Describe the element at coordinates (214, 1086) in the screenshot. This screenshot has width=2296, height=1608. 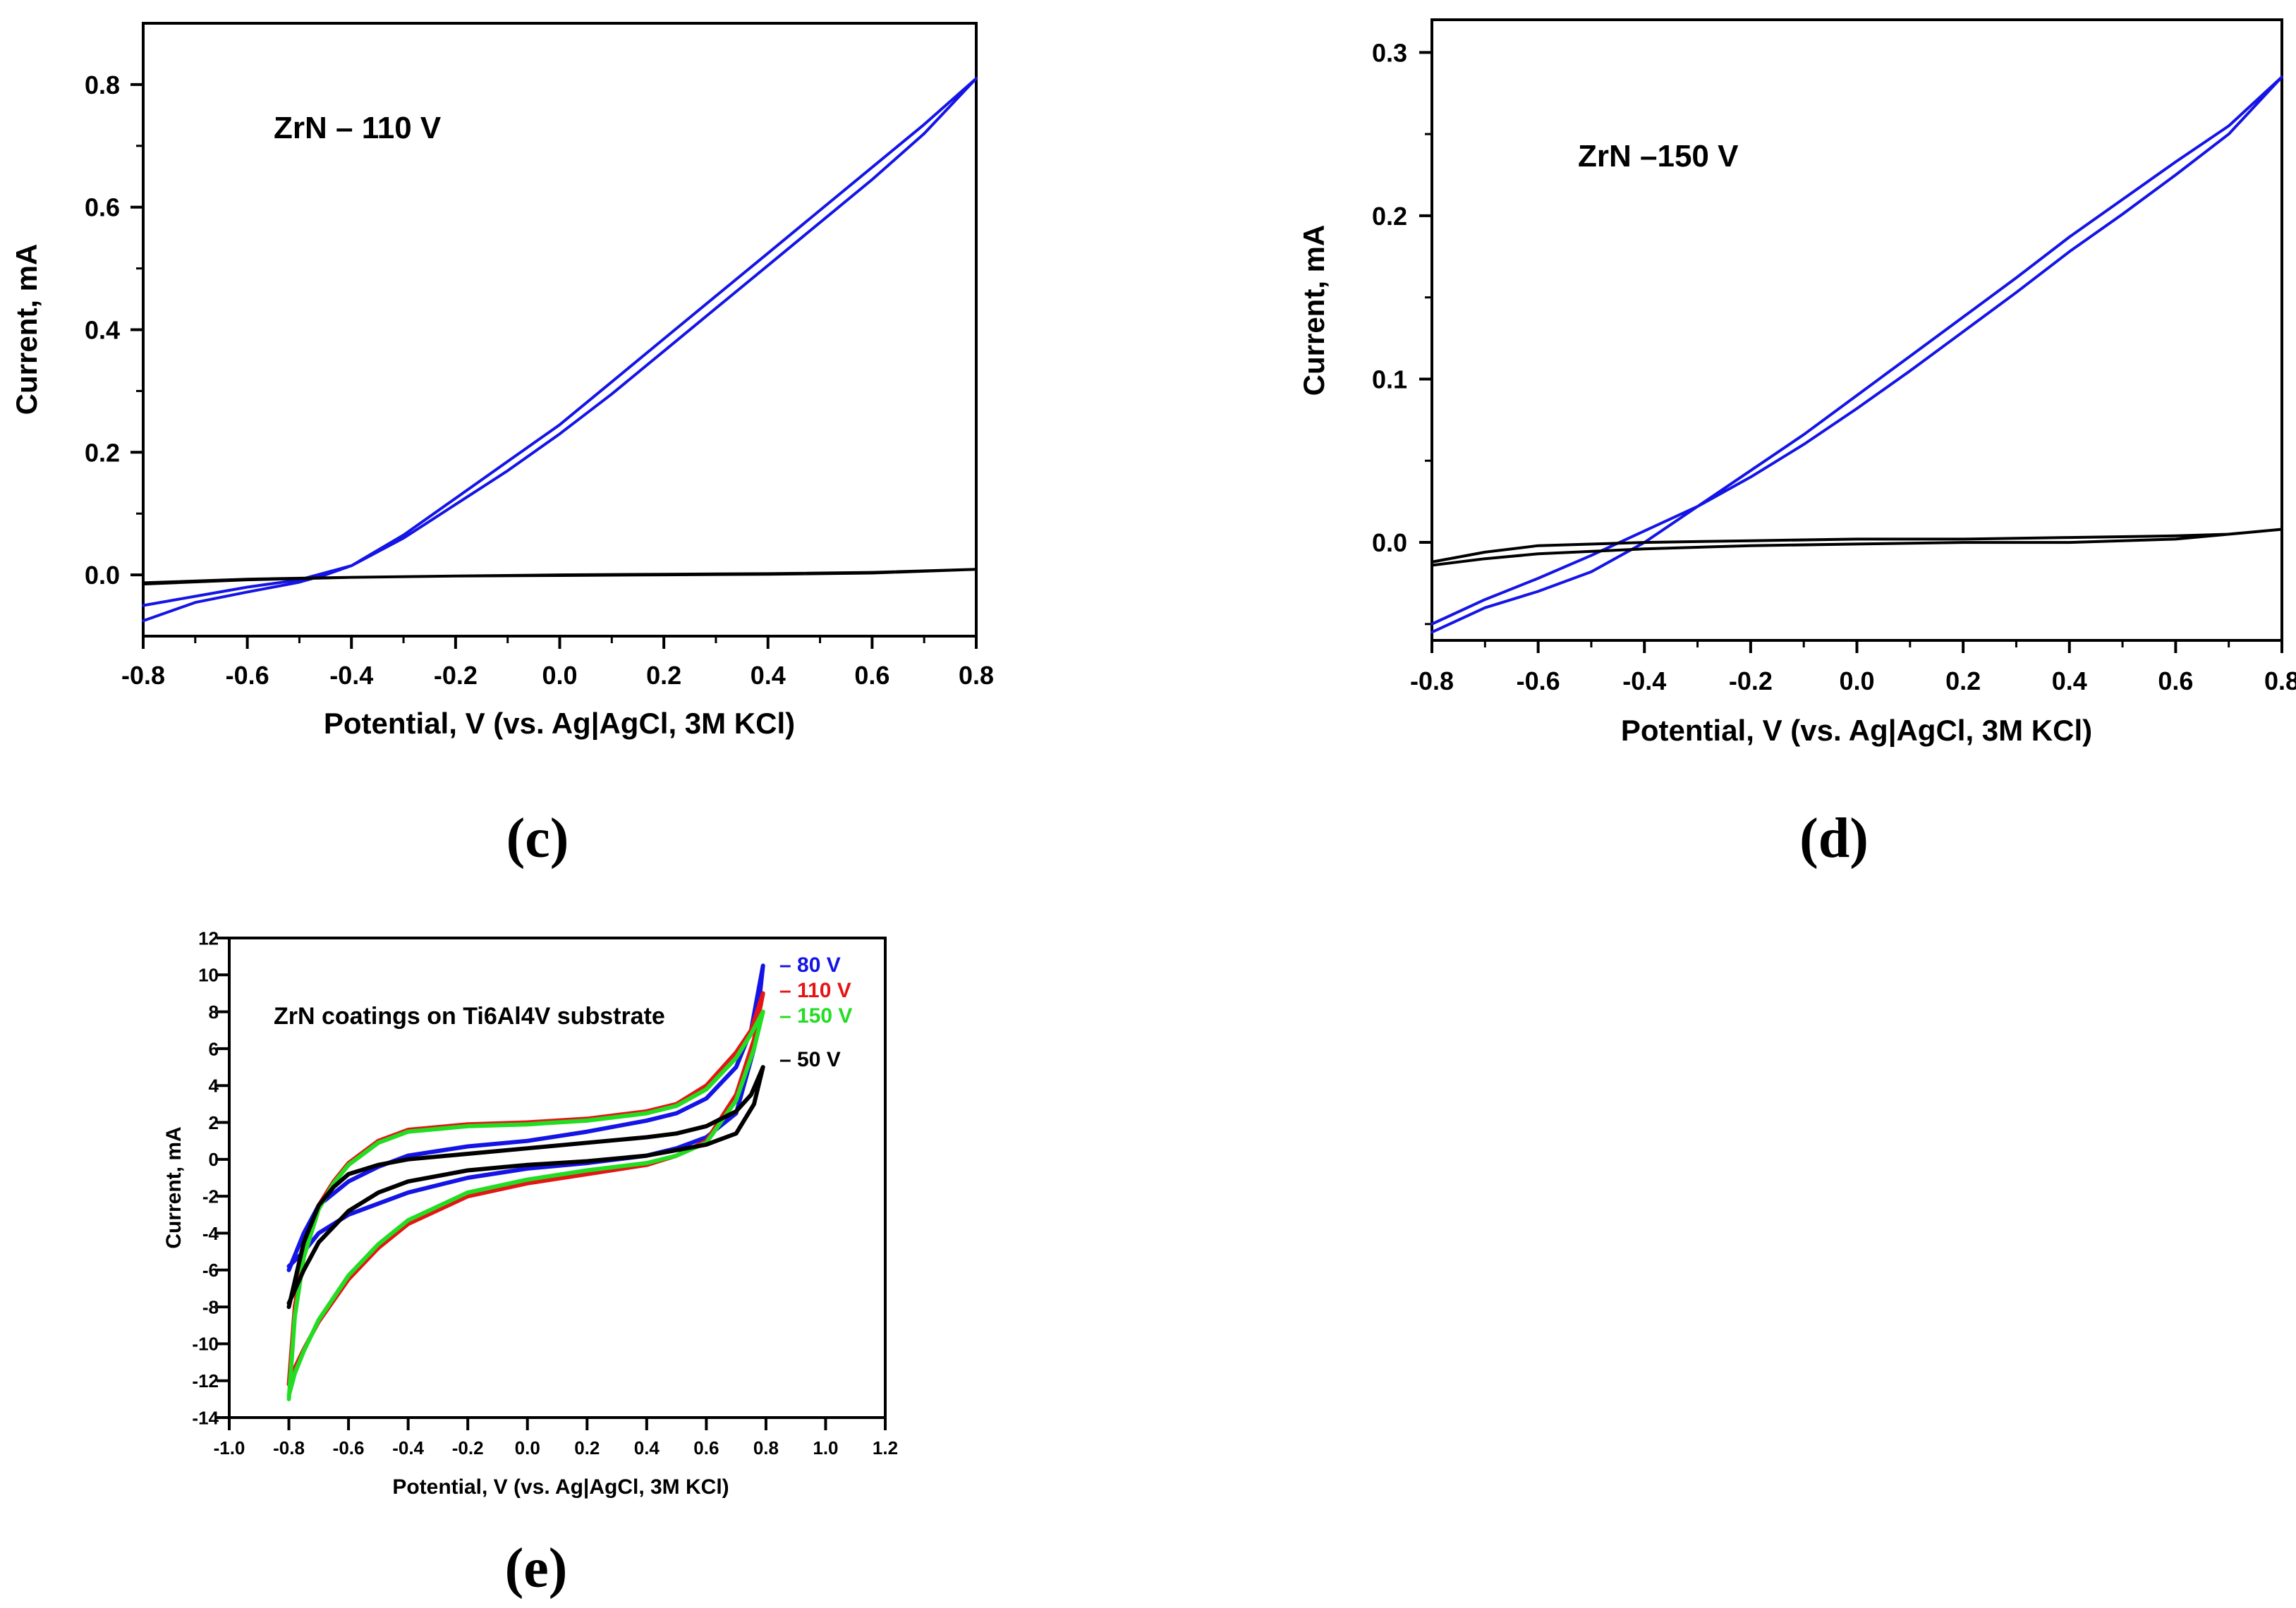
I see `y-tick-label: 4` at that location.